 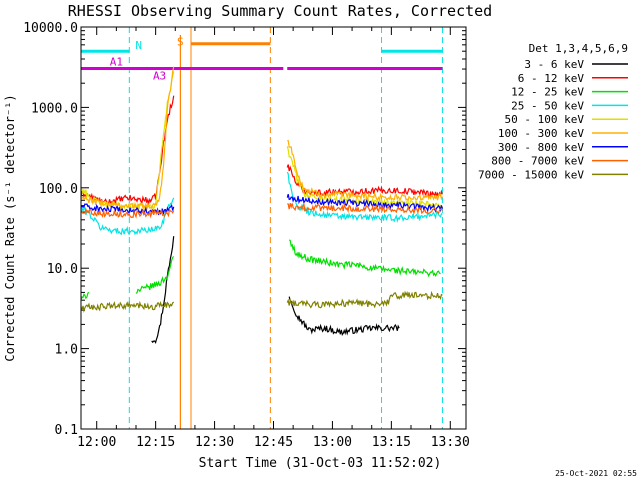 I want to click on legend-title: Det 1,3,4,5,6,9, so click(x=578, y=48).